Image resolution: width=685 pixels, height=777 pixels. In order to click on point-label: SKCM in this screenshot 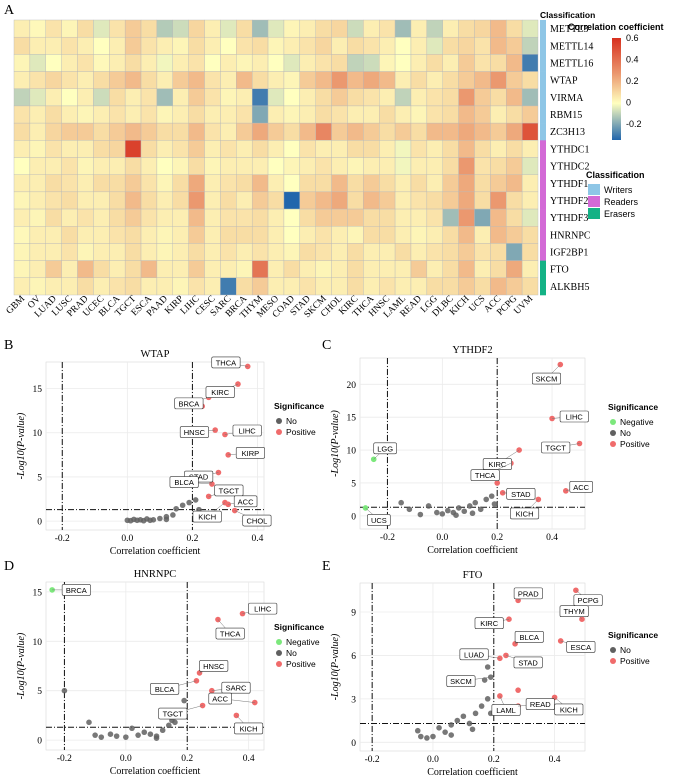, I will do `click(547, 379)`.